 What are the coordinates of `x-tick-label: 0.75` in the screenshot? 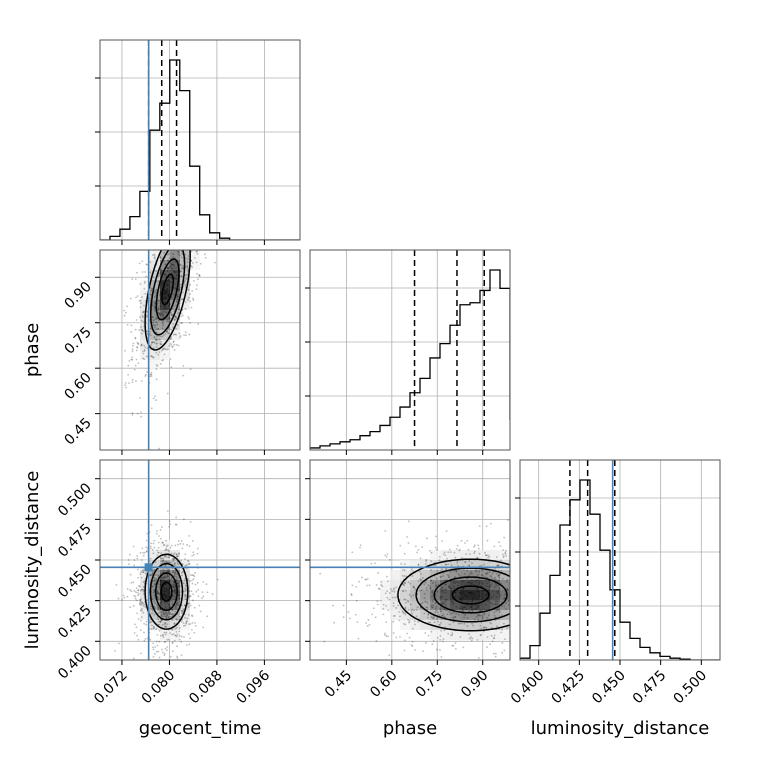 It's located at (429, 684).